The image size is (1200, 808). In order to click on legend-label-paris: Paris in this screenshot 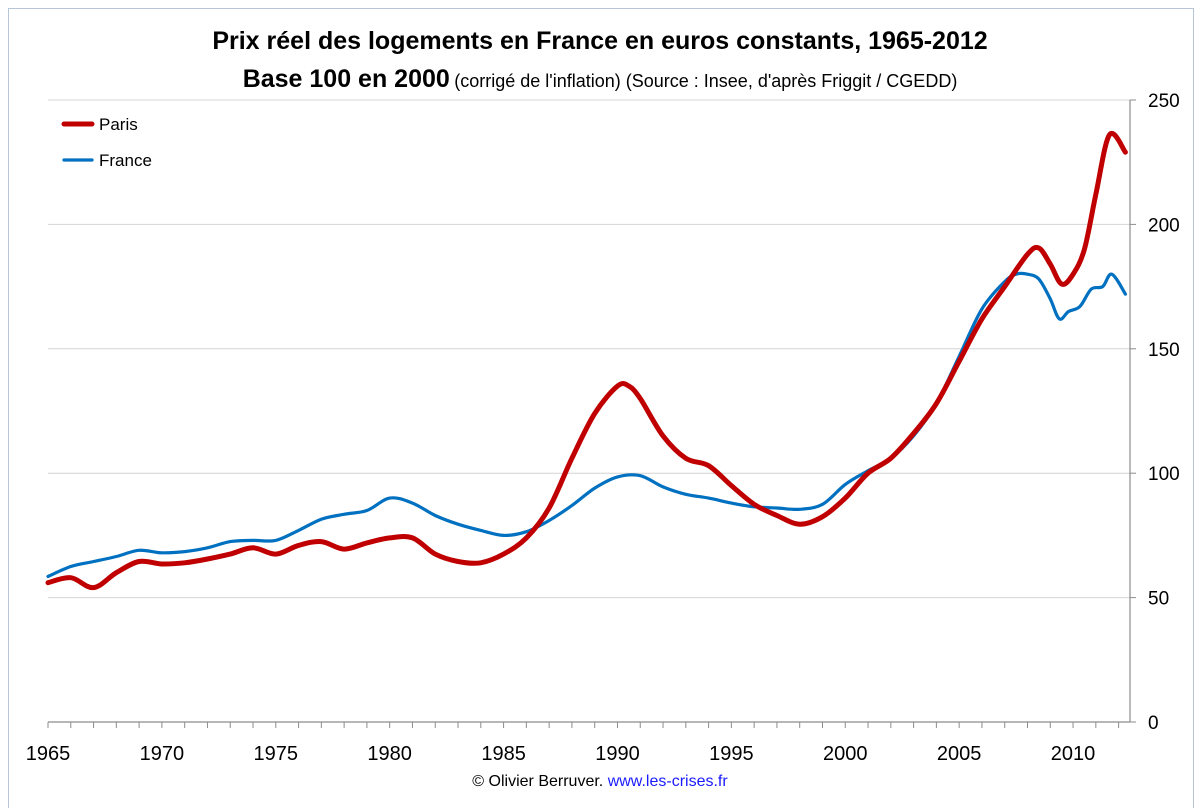, I will do `click(118, 124)`.